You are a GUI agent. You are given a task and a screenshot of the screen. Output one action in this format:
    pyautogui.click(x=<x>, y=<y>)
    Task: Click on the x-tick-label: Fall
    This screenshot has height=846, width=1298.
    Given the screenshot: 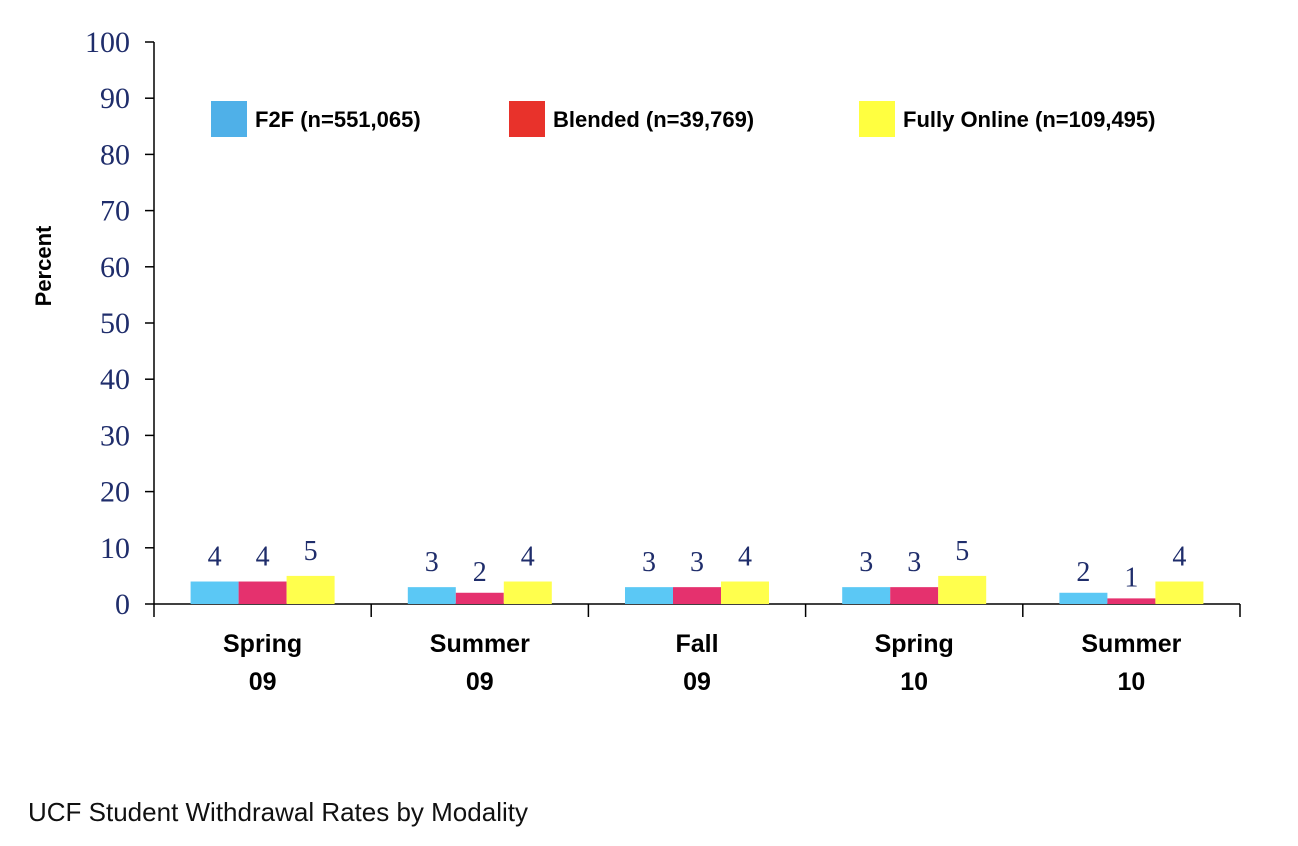 What is the action you would take?
    pyautogui.click(x=696, y=644)
    